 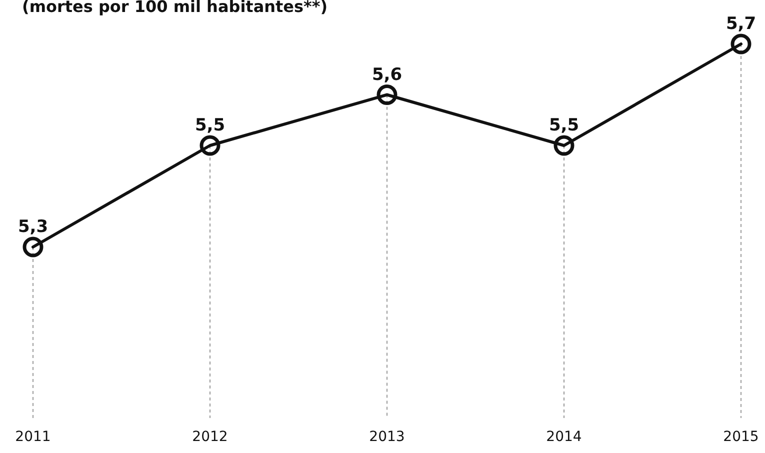 What do you see at coordinates (175, 8) in the screenshot?
I see `chart-subtitle: (mortes por 100 mil habitantes**)` at bounding box center [175, 8].